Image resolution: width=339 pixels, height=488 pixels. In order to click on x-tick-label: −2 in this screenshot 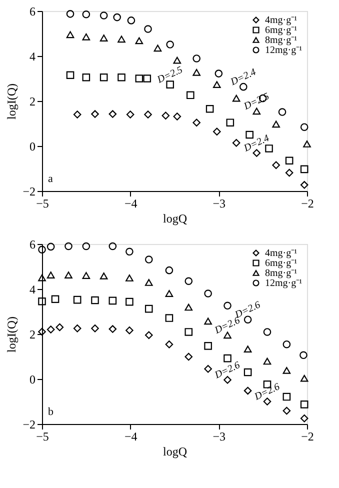, I will do `click(307, 437)`.